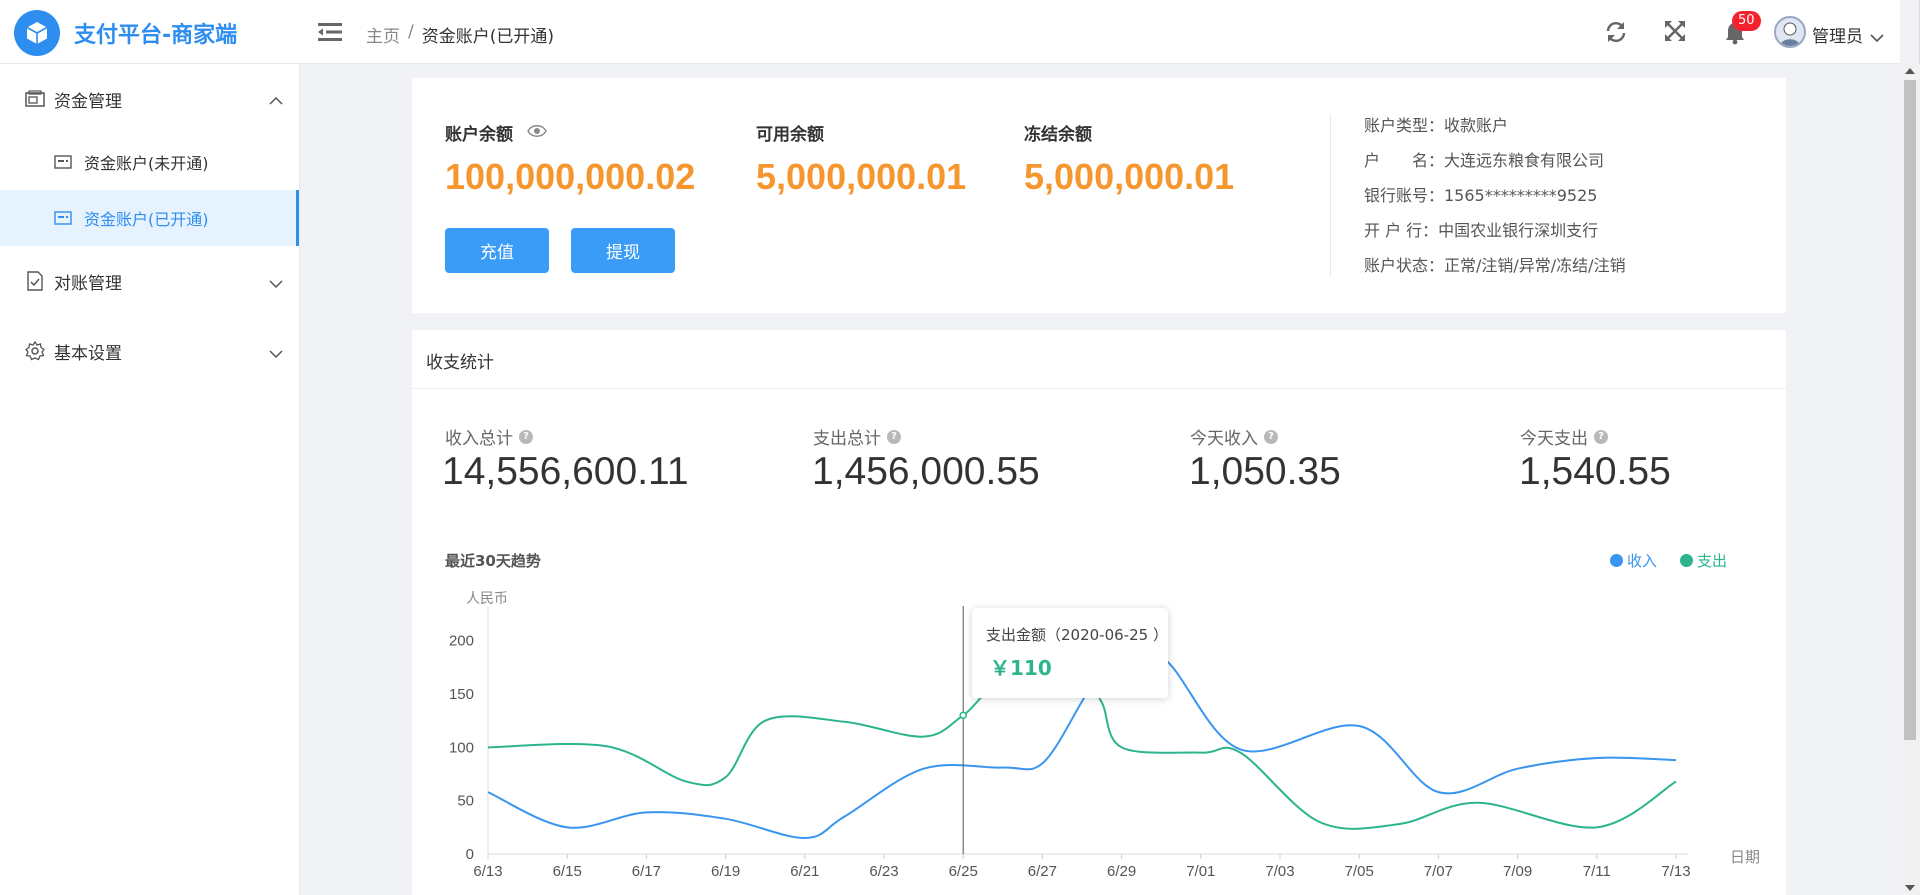 Image resolution: width=1920 pixels, height=895 pixels. I want to click on stat-label-text: 今天收入, so click(1224, 439).